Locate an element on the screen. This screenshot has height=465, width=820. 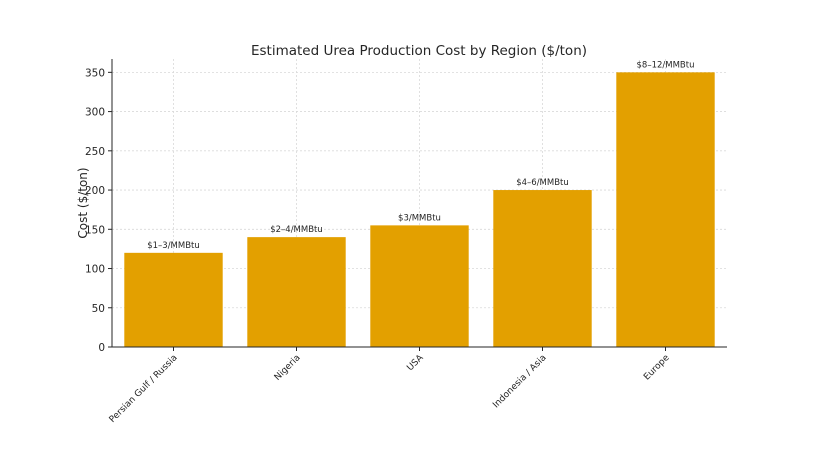
bar-data-label: $8–12/MMBtu is located at coordinates (666, 65).